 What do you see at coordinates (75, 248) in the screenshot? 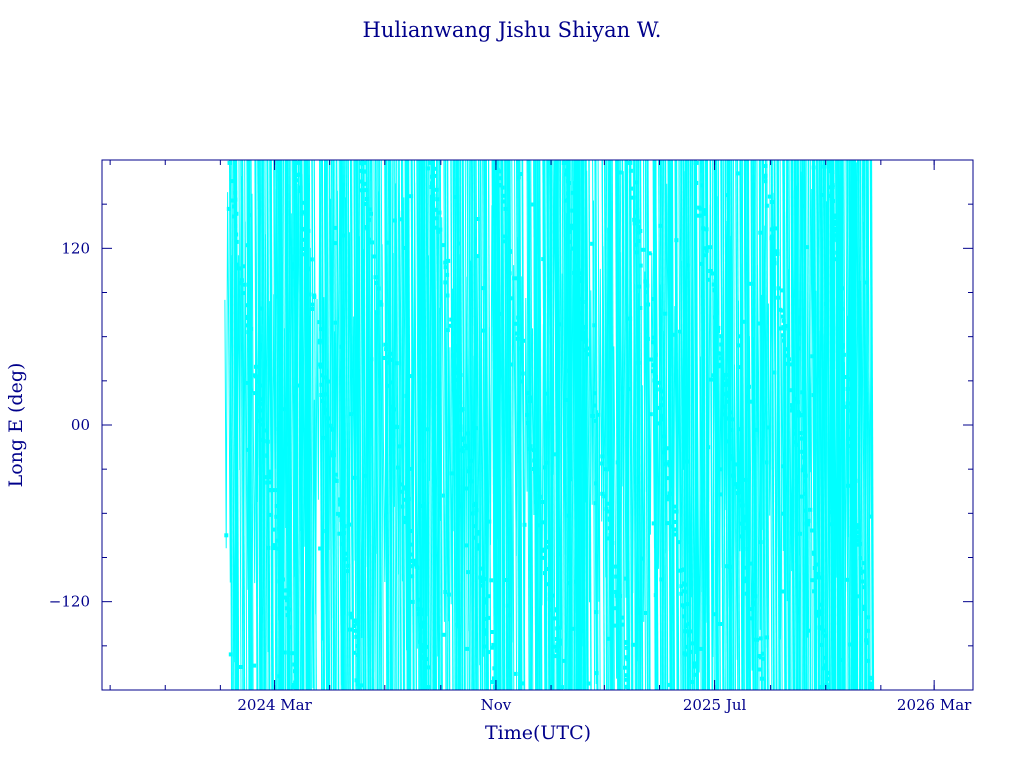
I see `y-tick-label: 120` at bounding box center [75, 248].